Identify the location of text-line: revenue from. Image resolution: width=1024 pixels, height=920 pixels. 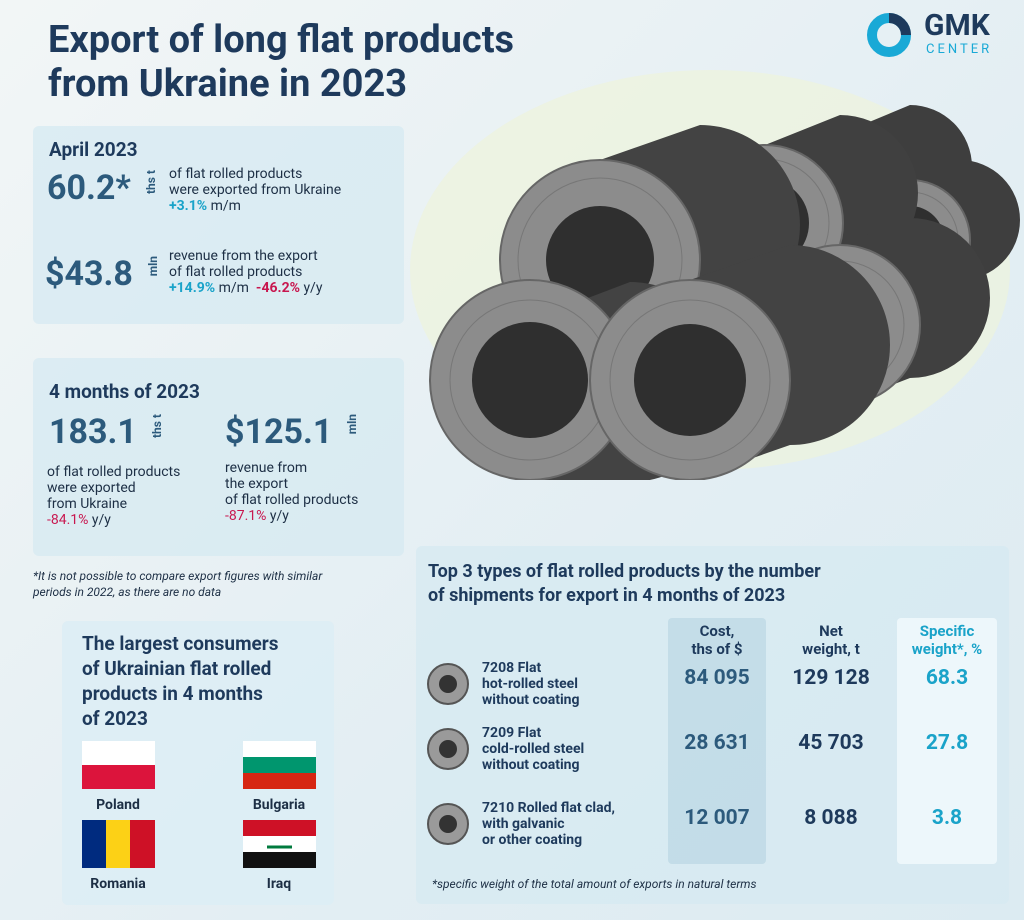
(266, 468).